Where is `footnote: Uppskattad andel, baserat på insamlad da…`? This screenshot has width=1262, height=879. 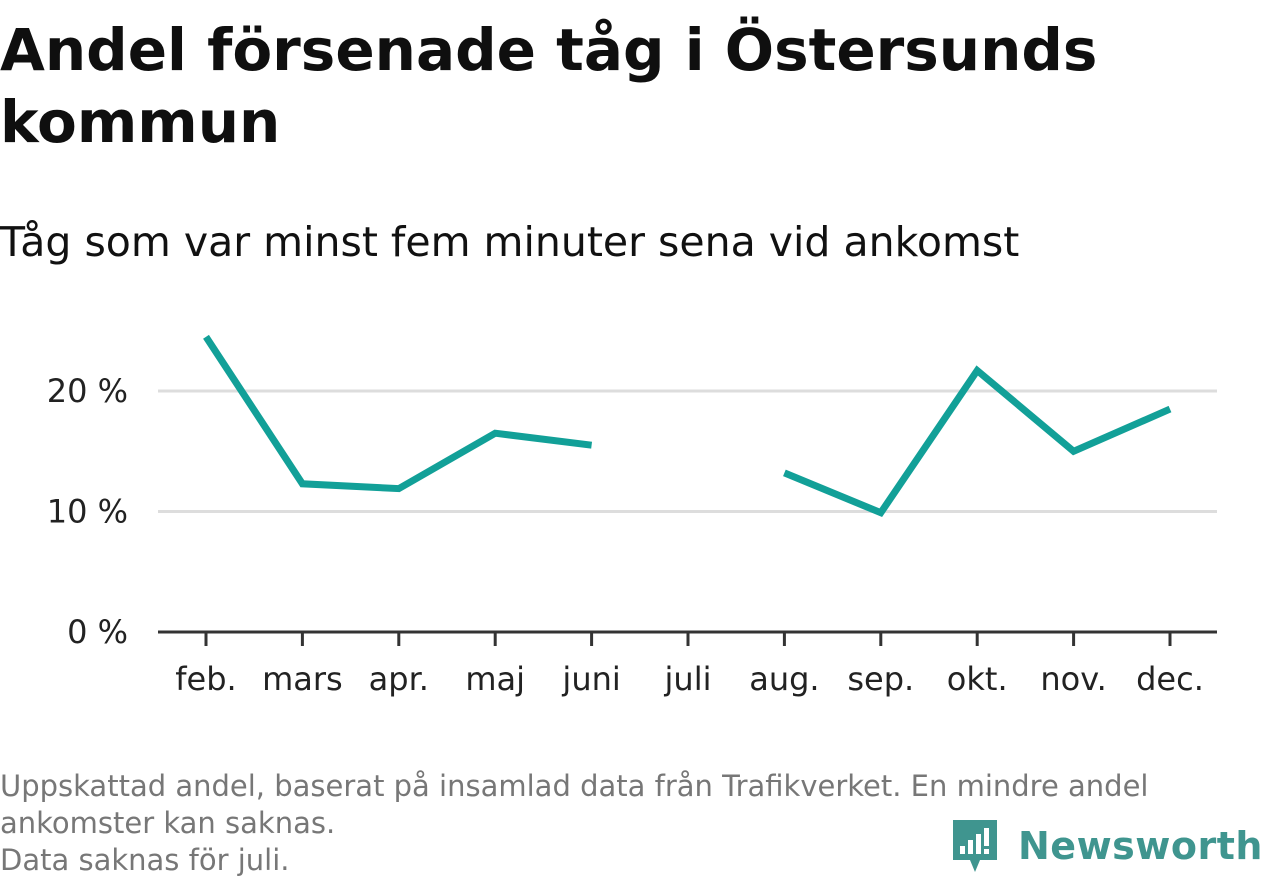
footnote: Uppskattad andel, baserat på insamlad da… is located at coordinates (625, 823).